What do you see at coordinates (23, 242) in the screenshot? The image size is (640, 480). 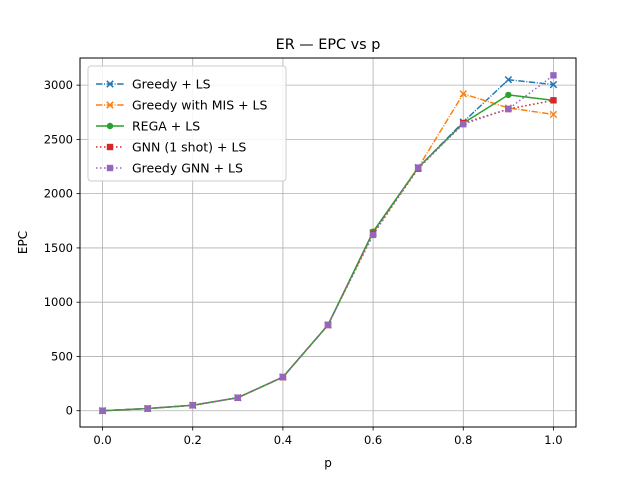 I see `y-axis-label: EPC` at bounding box center [23, 242].